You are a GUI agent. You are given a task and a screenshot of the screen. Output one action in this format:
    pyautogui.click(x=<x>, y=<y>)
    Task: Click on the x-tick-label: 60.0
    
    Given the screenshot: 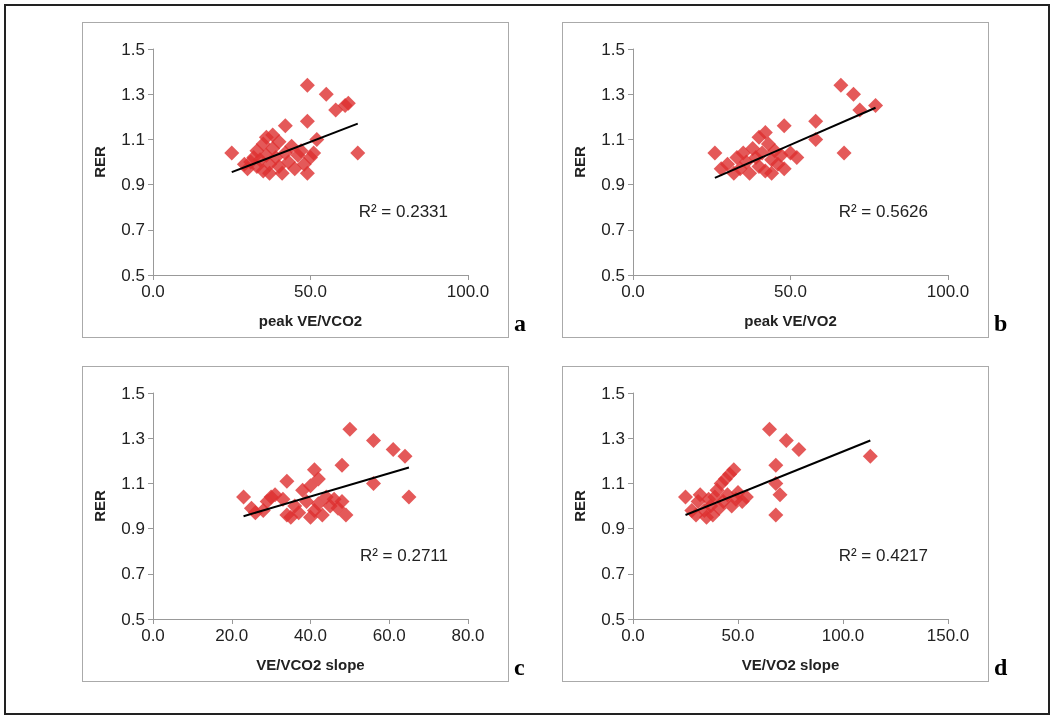 What is the action you would take?
    pyautogui.click(x=389, y=635)
    